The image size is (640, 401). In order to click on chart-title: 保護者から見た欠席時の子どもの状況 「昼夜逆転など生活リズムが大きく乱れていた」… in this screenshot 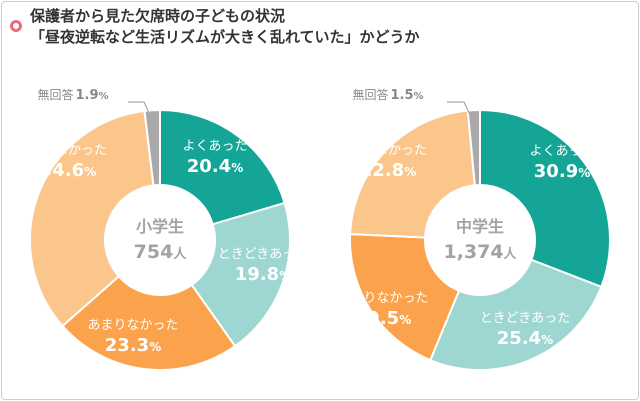, I will do `click(225, 27)`.